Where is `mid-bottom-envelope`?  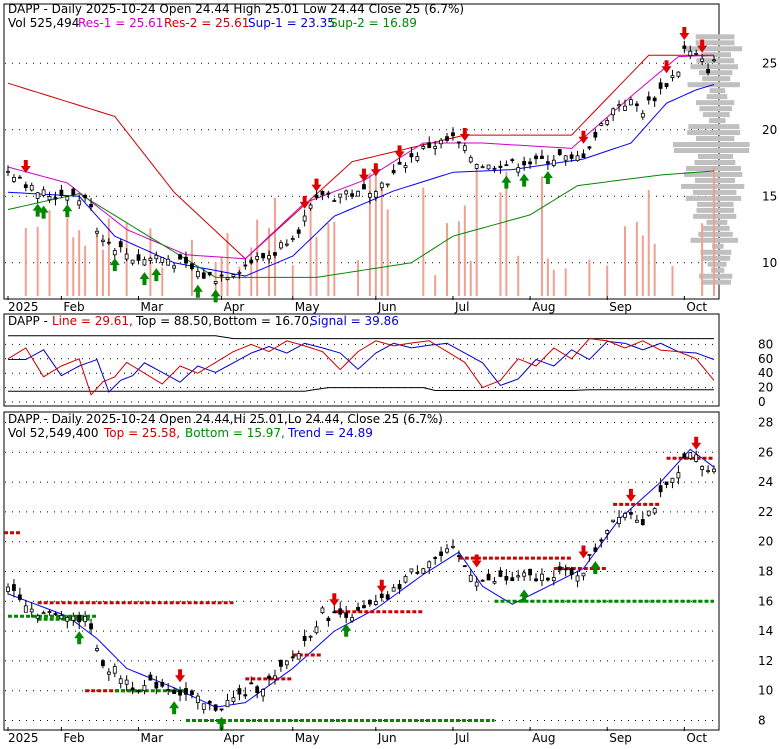
mid-bottom-envelope is located at coordinates (361, 389).